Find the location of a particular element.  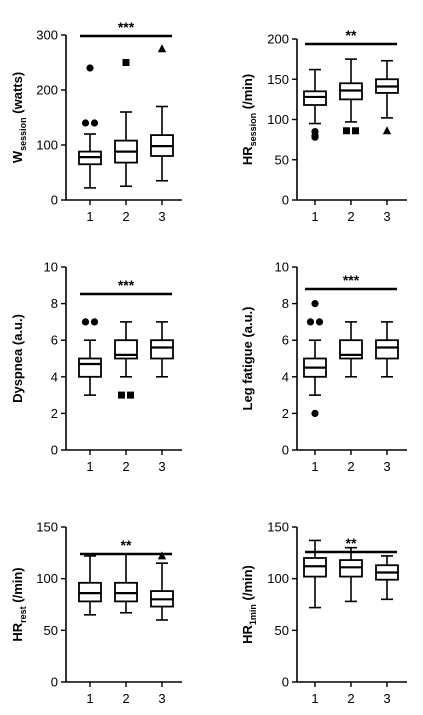

y-axis-title: Leg fatigue (a.u.) is located at coordinates (247, 359).